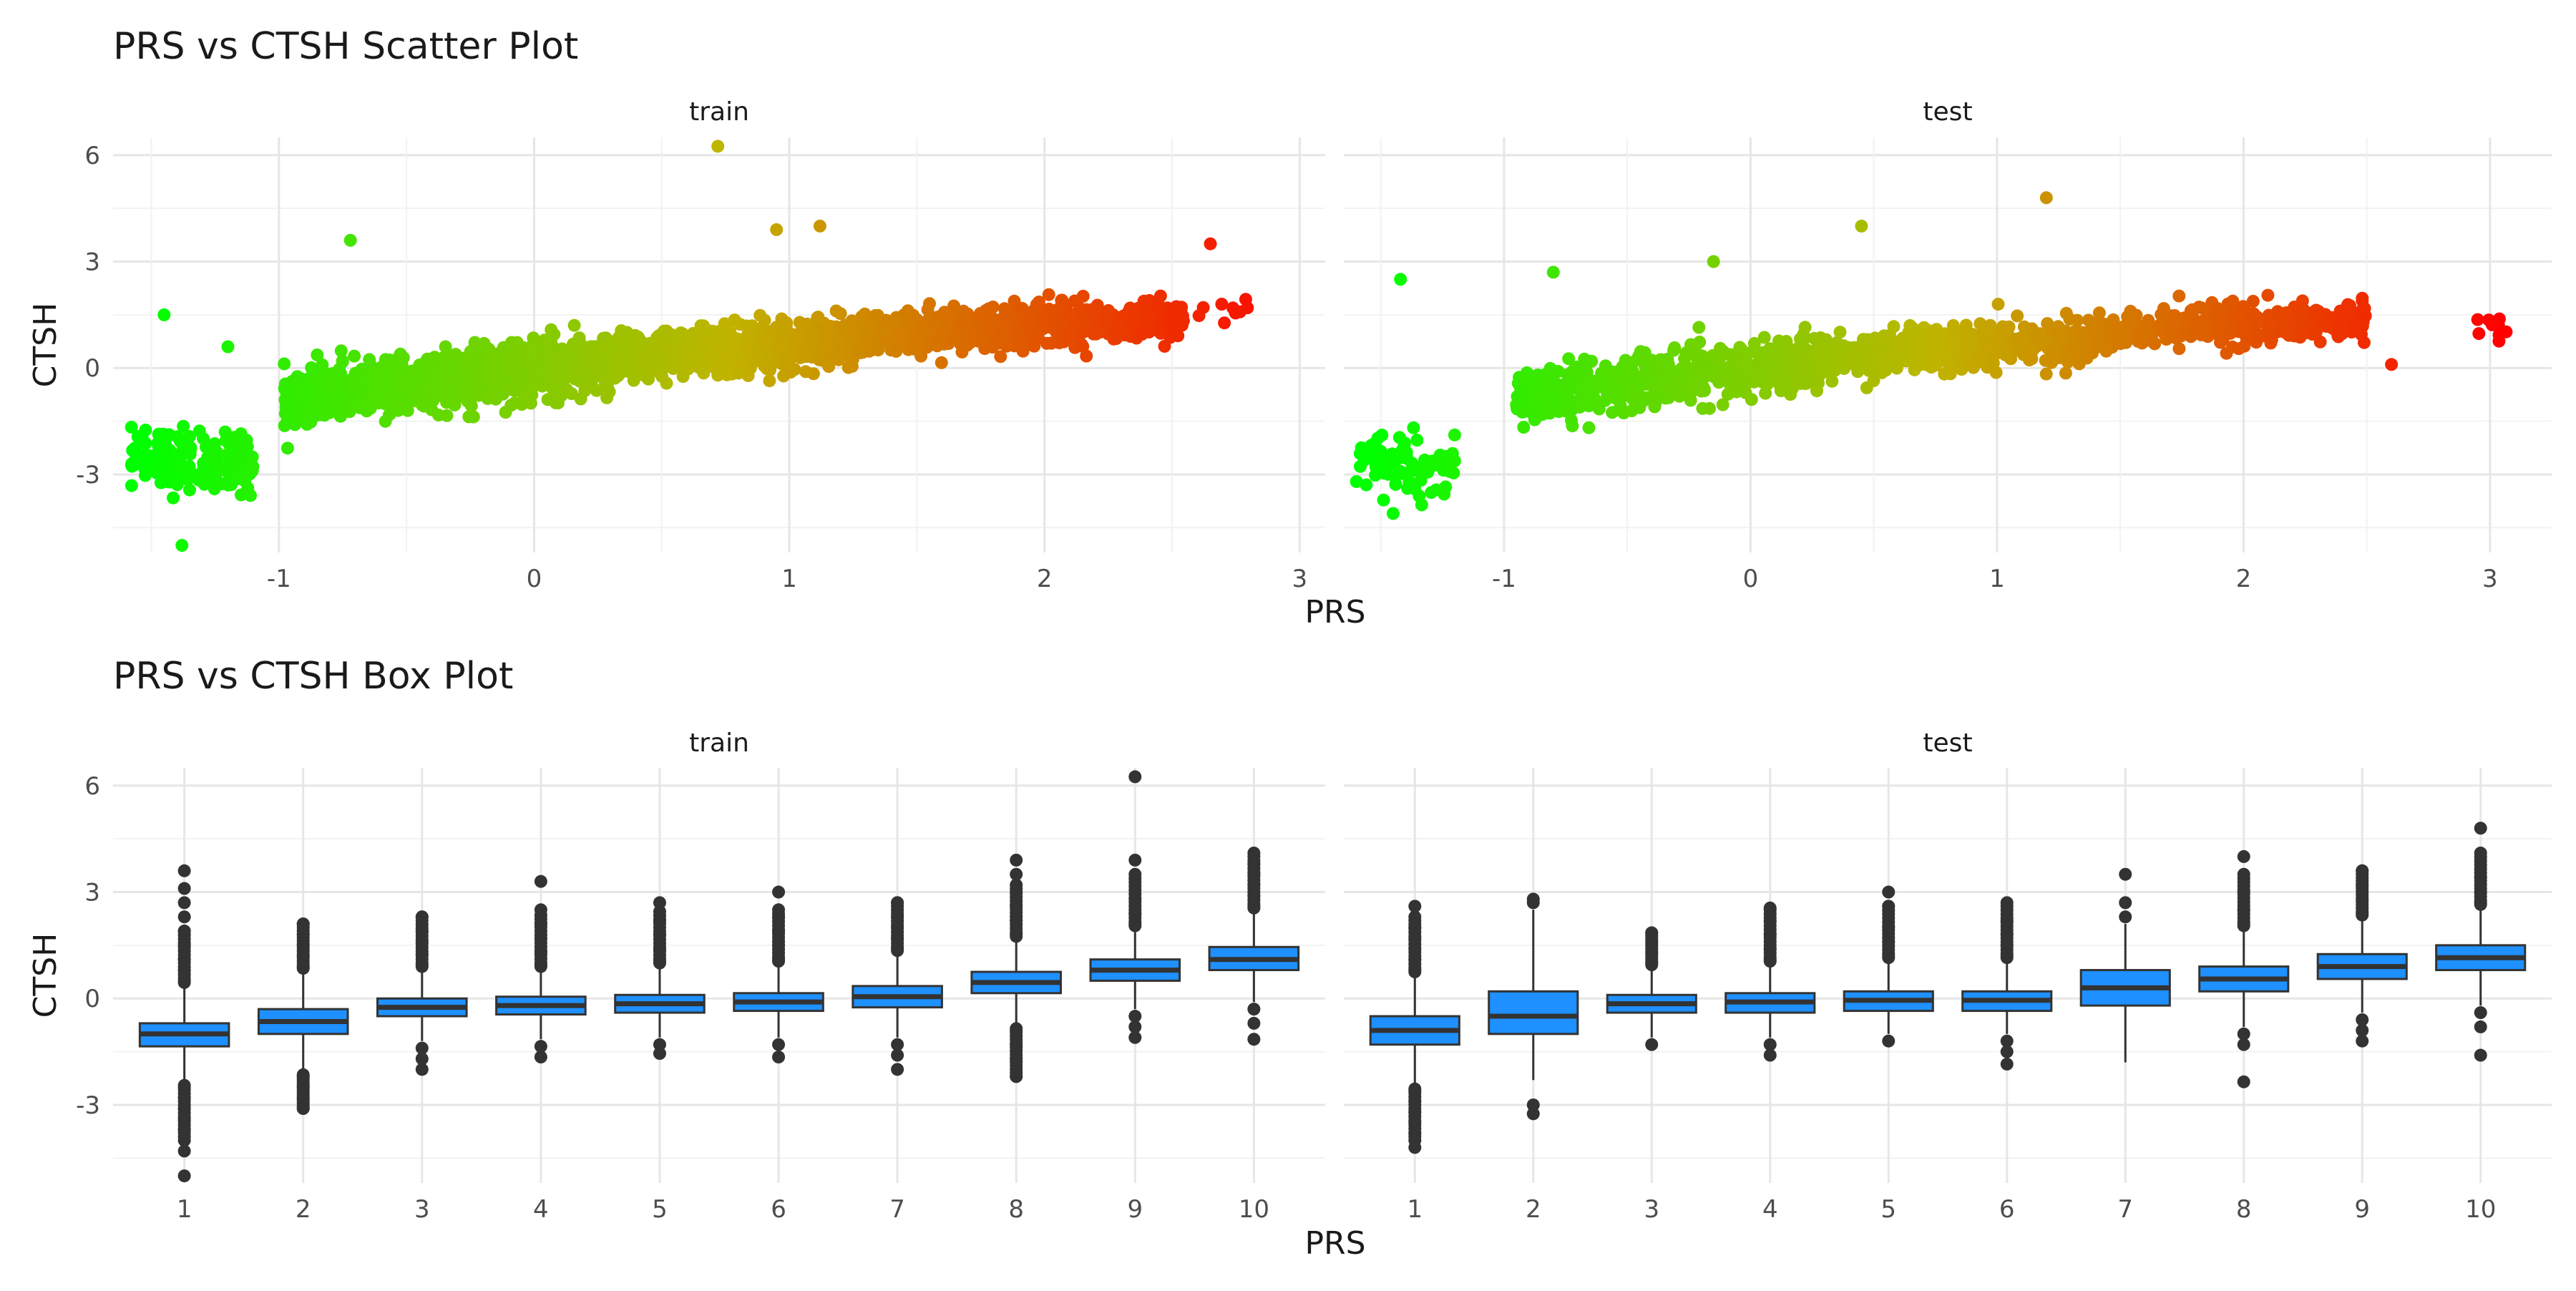 The image size is (2576, 1291). Describe the element at coordinates (1334, 1243) in the screenshot. I see `box-x-axis-label: PRS` at that location.